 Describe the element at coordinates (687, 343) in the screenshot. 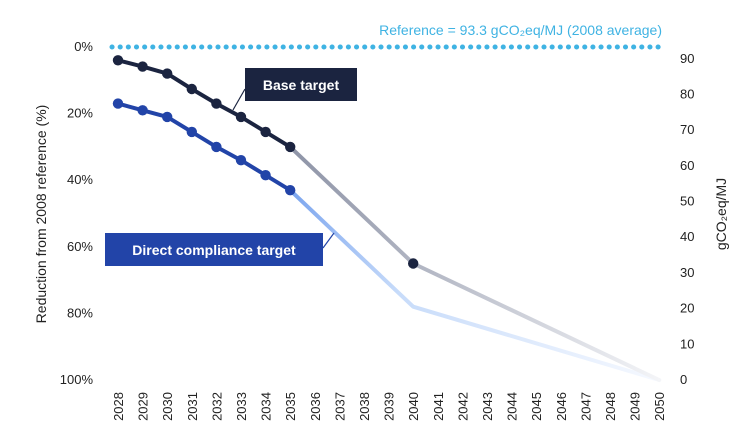

I see `y-right-tick-label: 10` at that location.